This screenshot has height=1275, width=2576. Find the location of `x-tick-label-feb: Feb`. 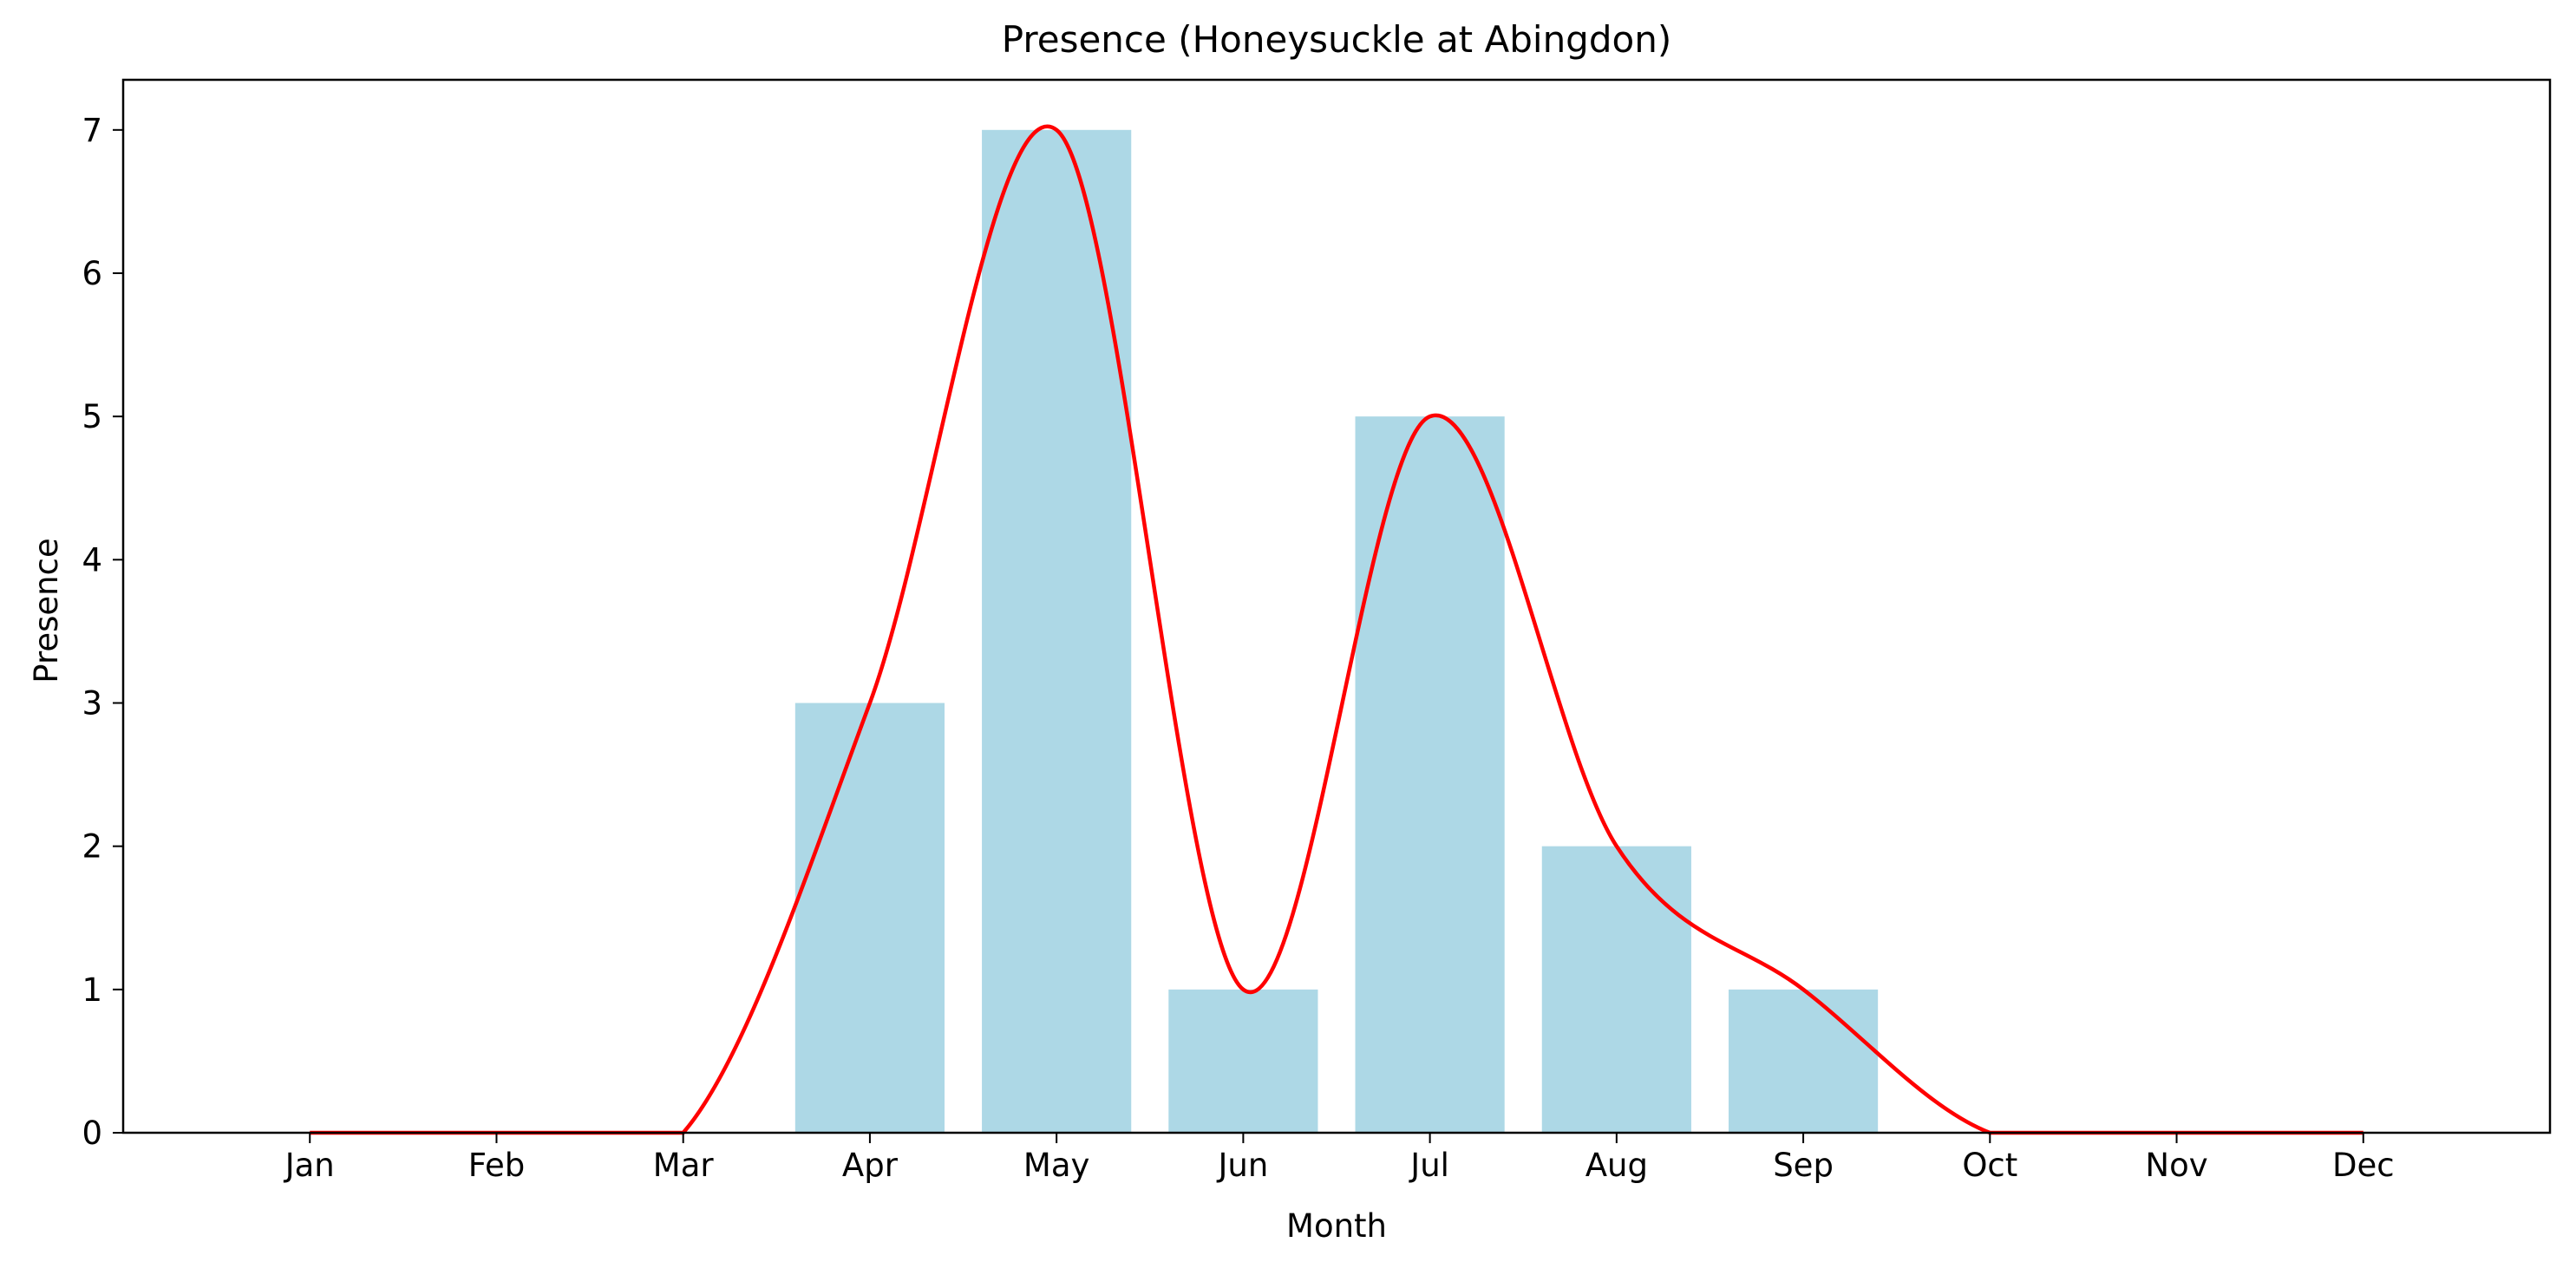

x-tick-label-feb: Feb is located at coordinates (497, 1165).